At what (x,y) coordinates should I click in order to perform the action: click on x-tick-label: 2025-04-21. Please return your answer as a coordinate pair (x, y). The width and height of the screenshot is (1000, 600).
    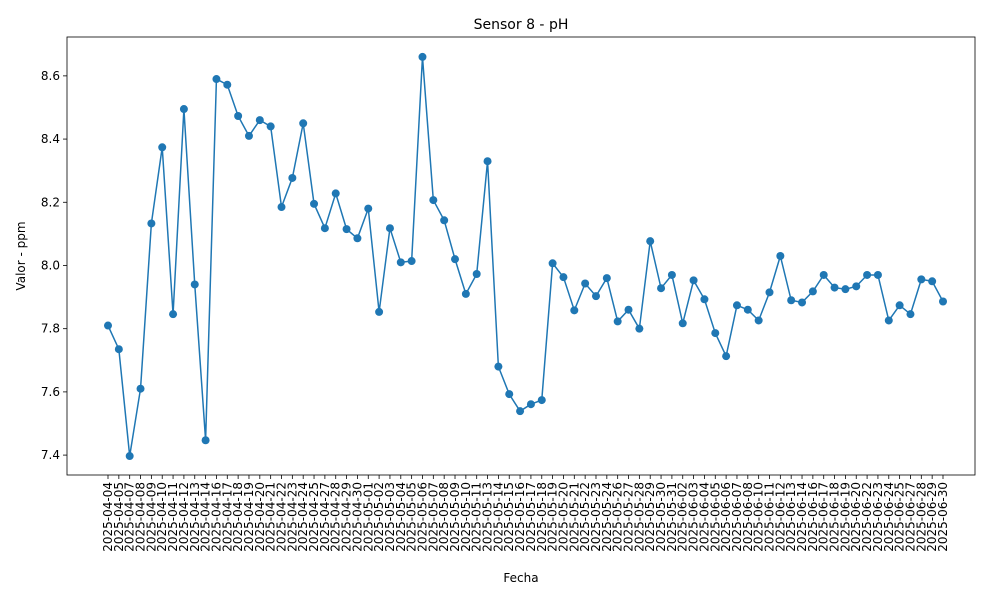
    Looking at the image, I should click on (271, 517).